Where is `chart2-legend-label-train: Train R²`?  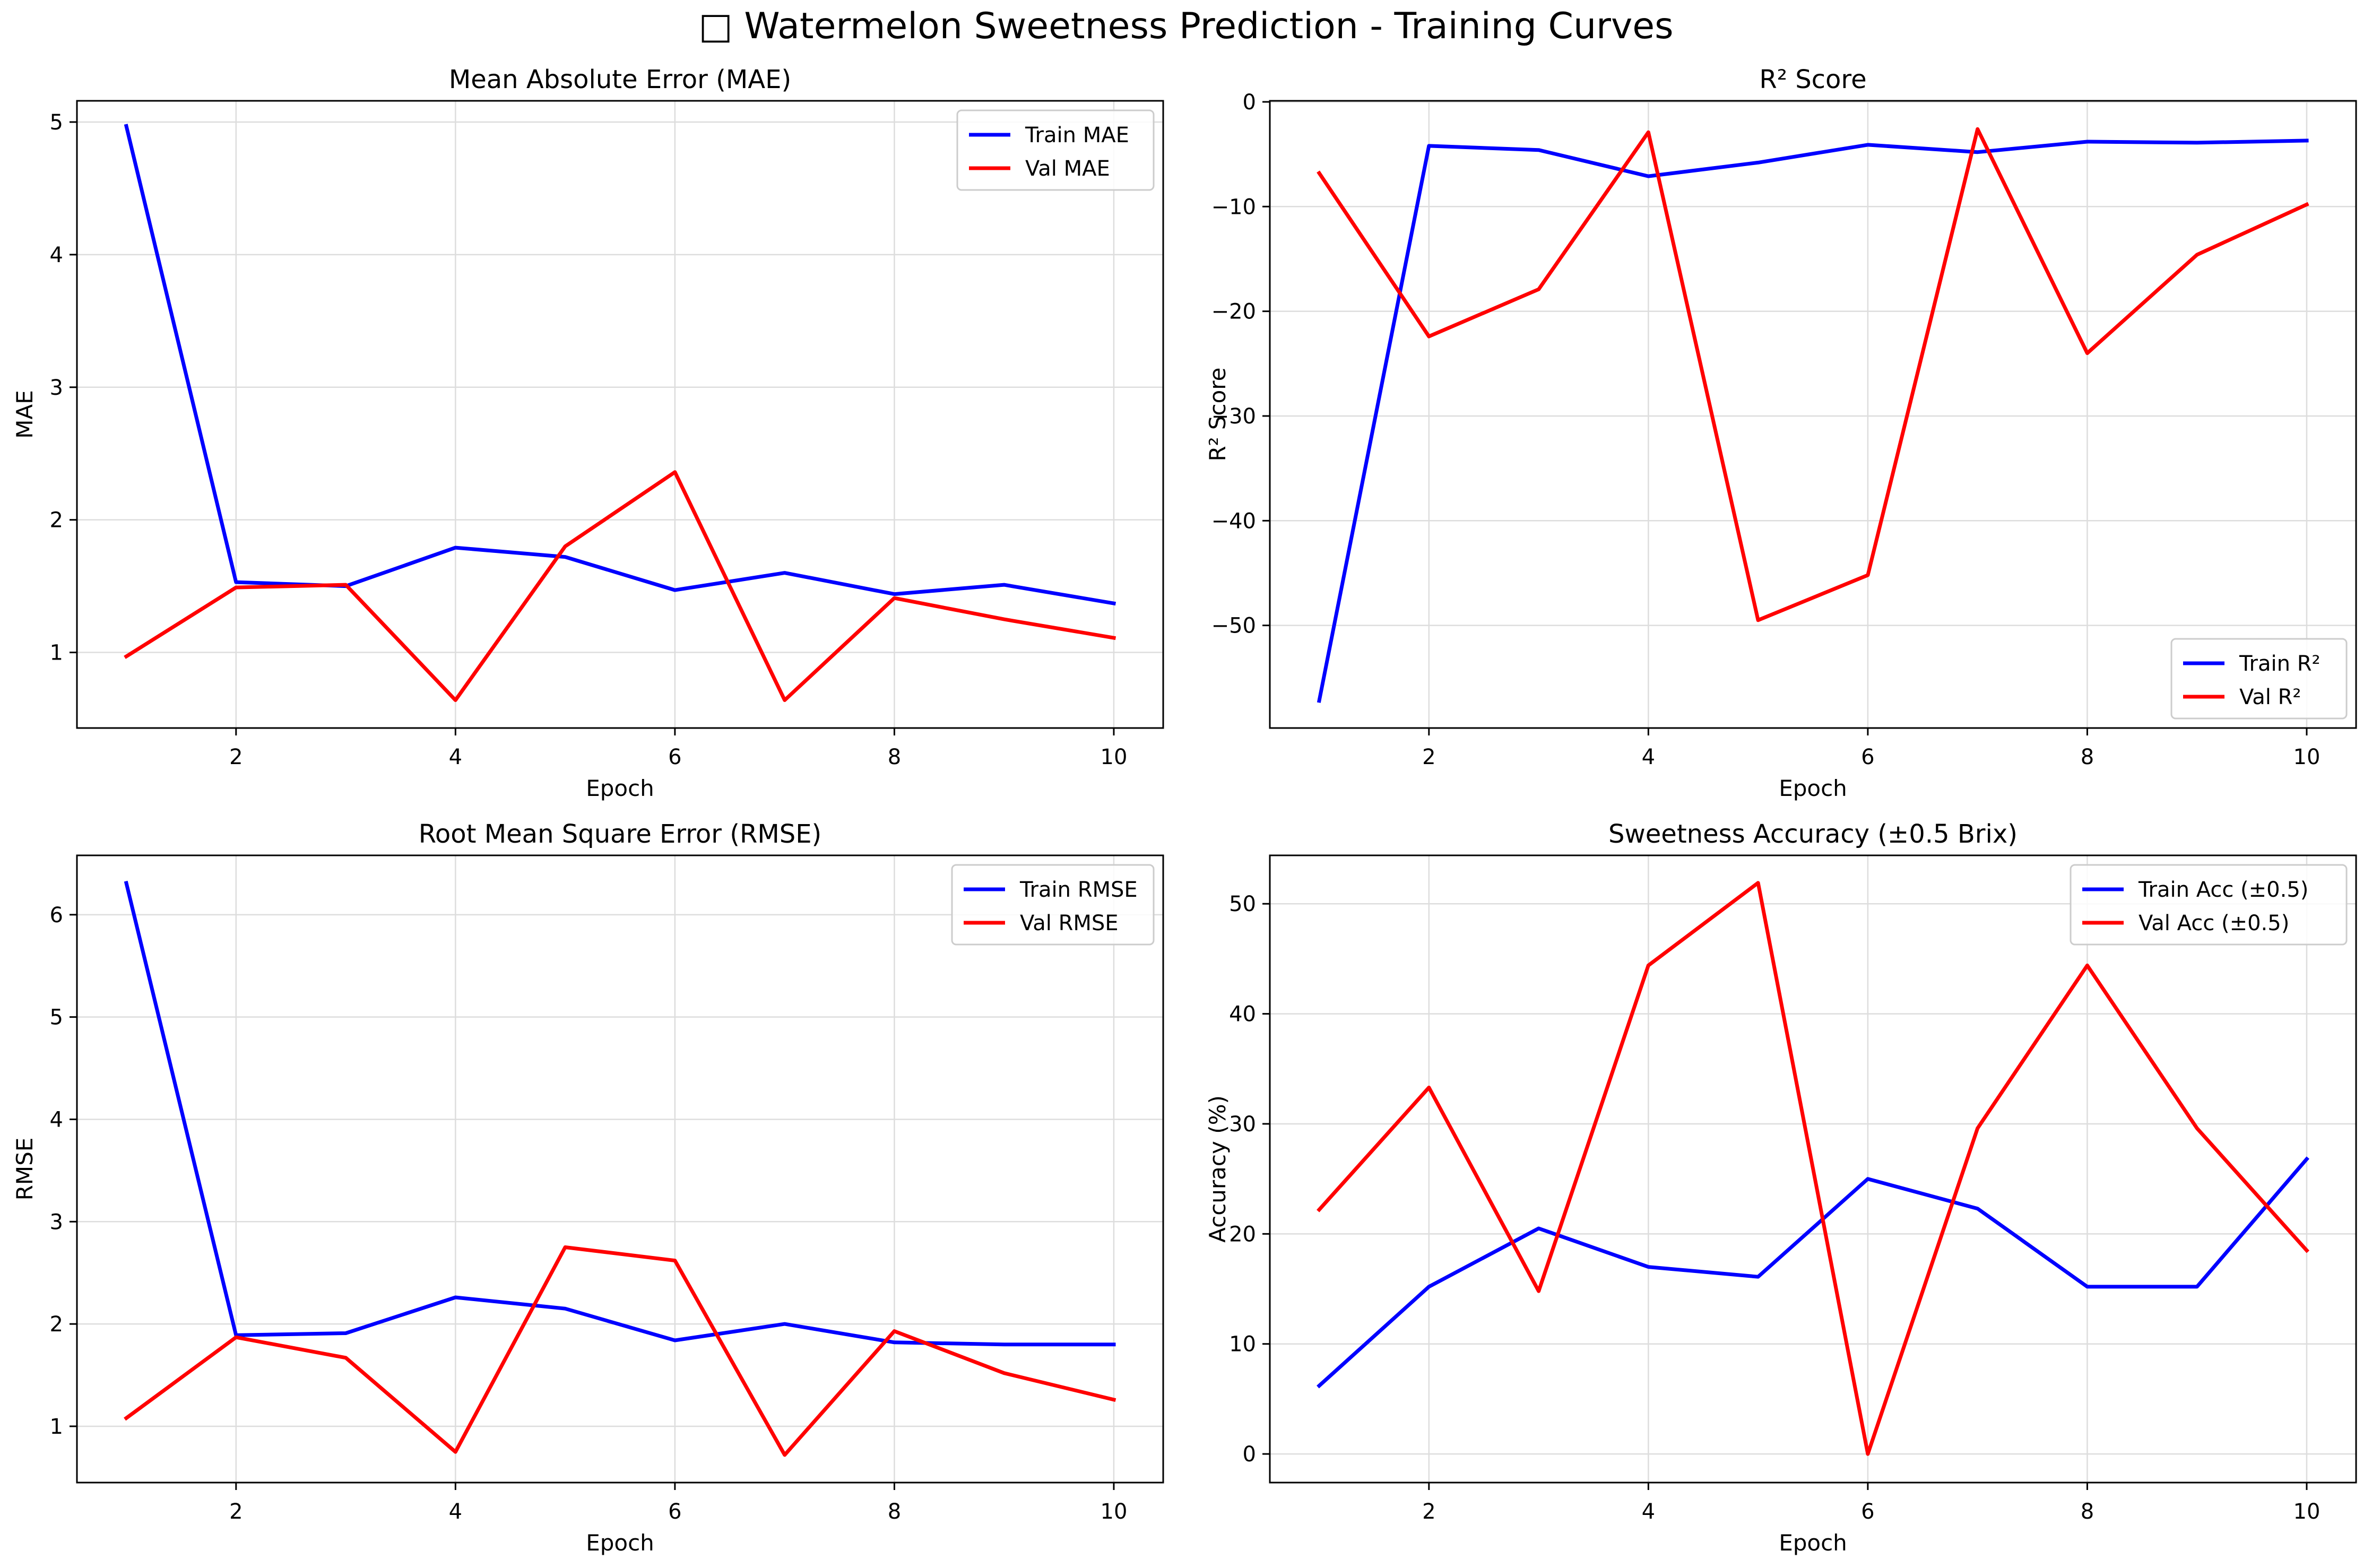
chart2-legend-label-train: Train R² is located at coordinates (2280, 664).